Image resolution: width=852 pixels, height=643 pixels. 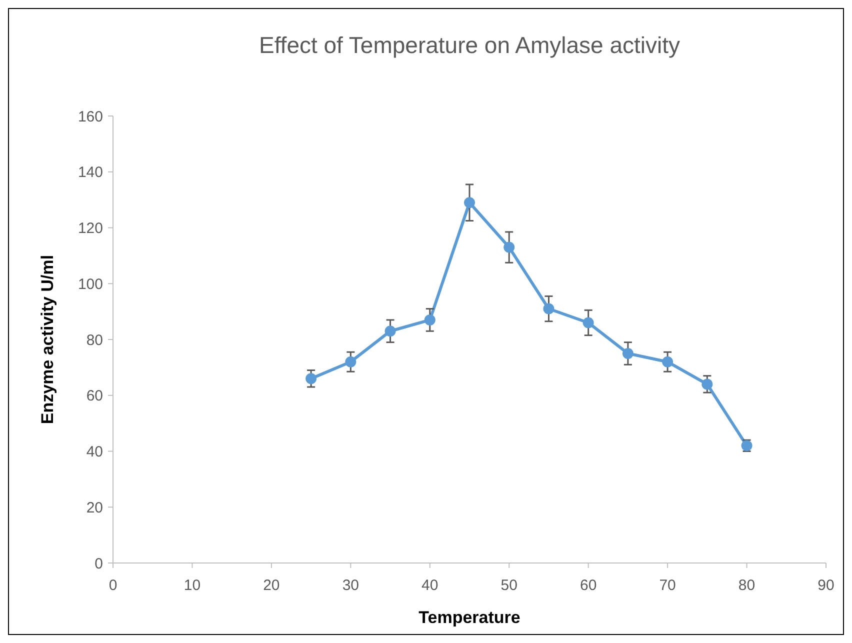 What do you see at coordinates (667, 585) in the screenshot?
I see `x-tick-label: 70` at bounding box center [667, 585].